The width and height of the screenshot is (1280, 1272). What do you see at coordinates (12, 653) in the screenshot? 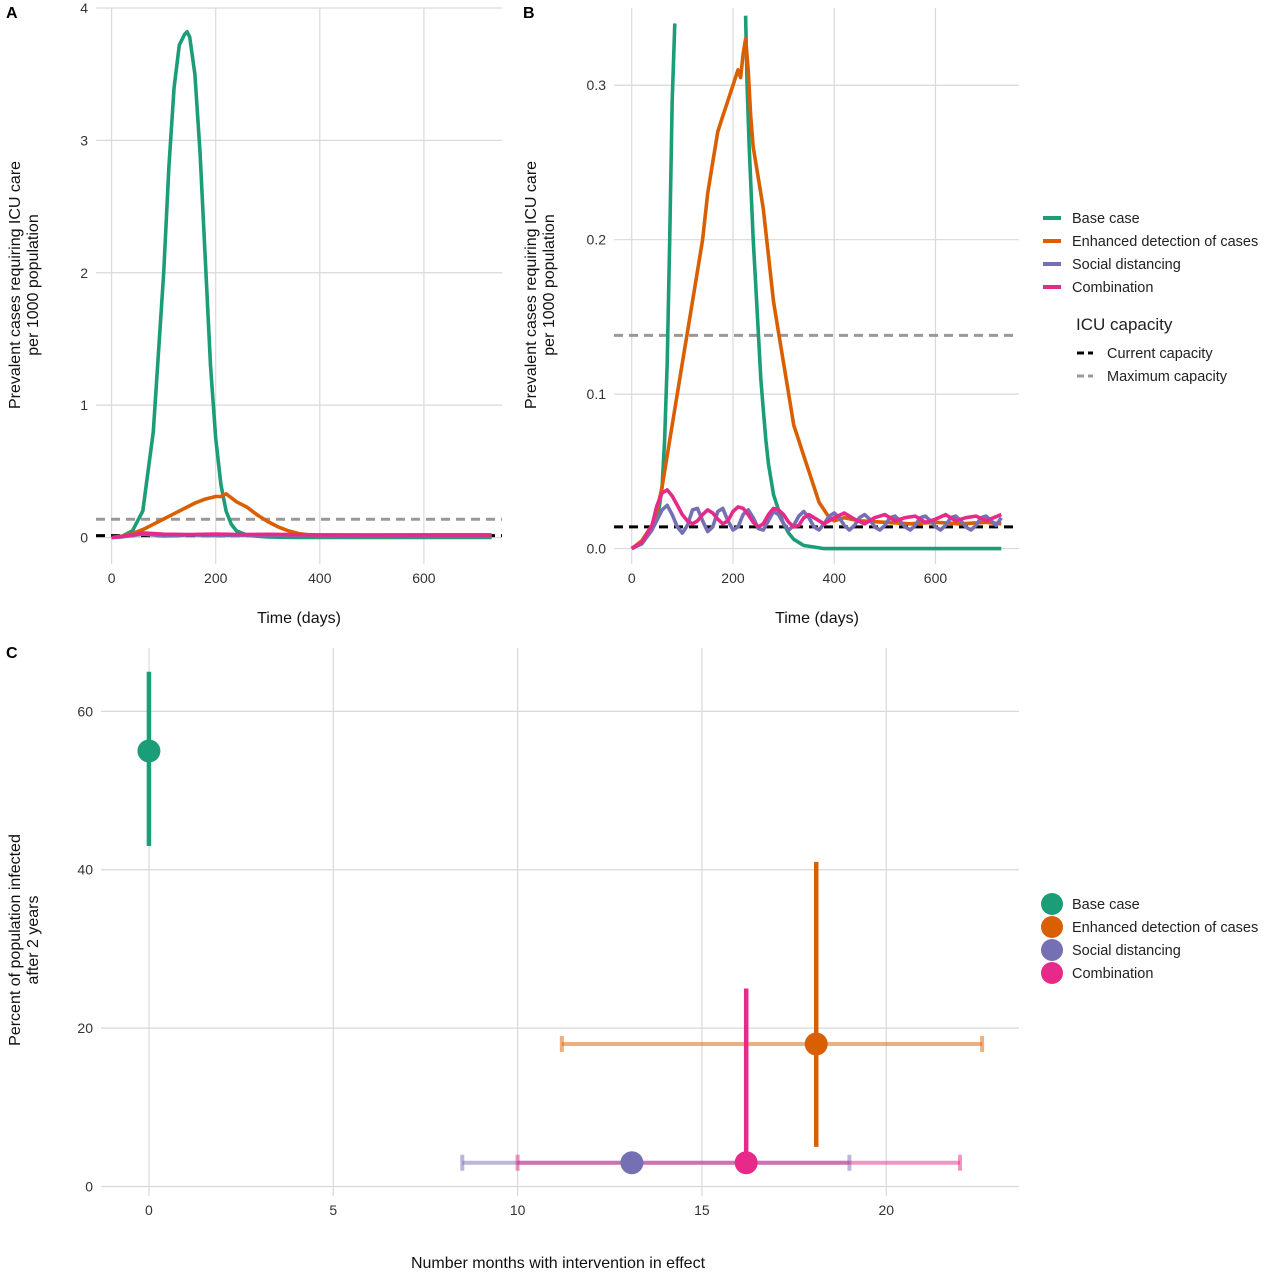
I see `panel-c-letter: C` at bounding box center [12, 653].